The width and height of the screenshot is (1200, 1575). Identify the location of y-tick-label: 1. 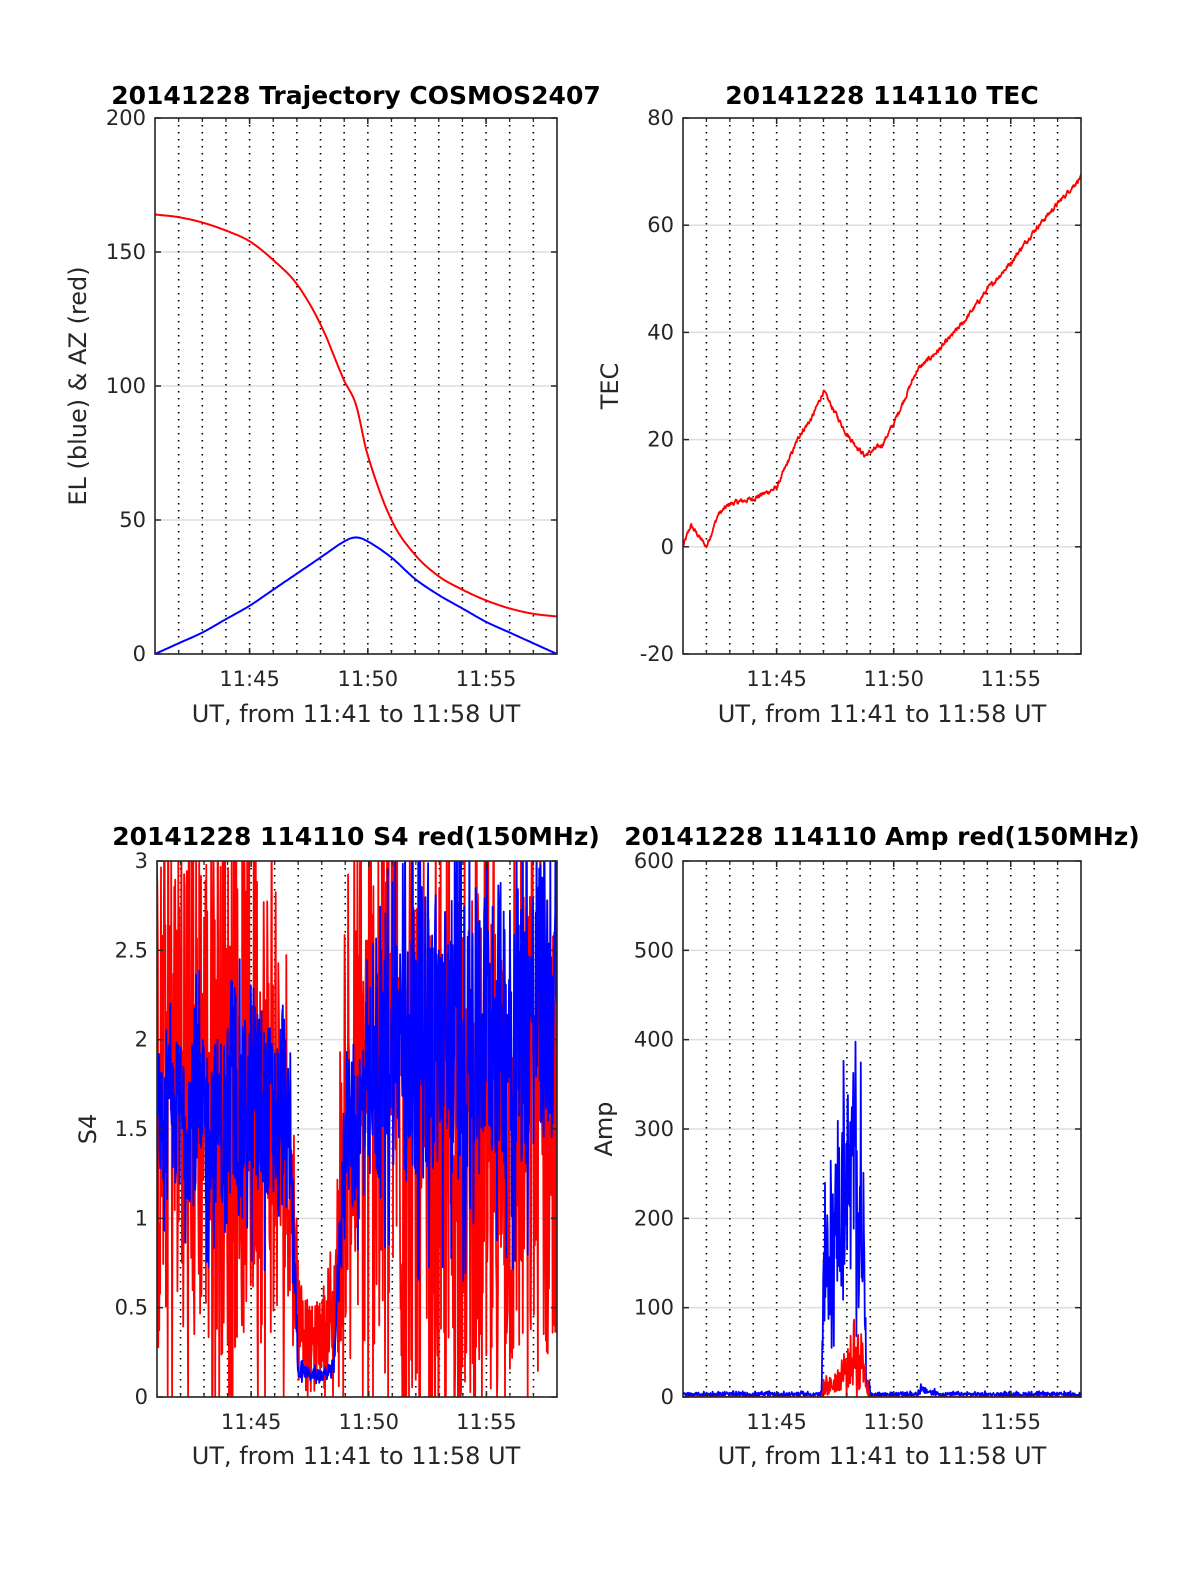
(141, 1218).